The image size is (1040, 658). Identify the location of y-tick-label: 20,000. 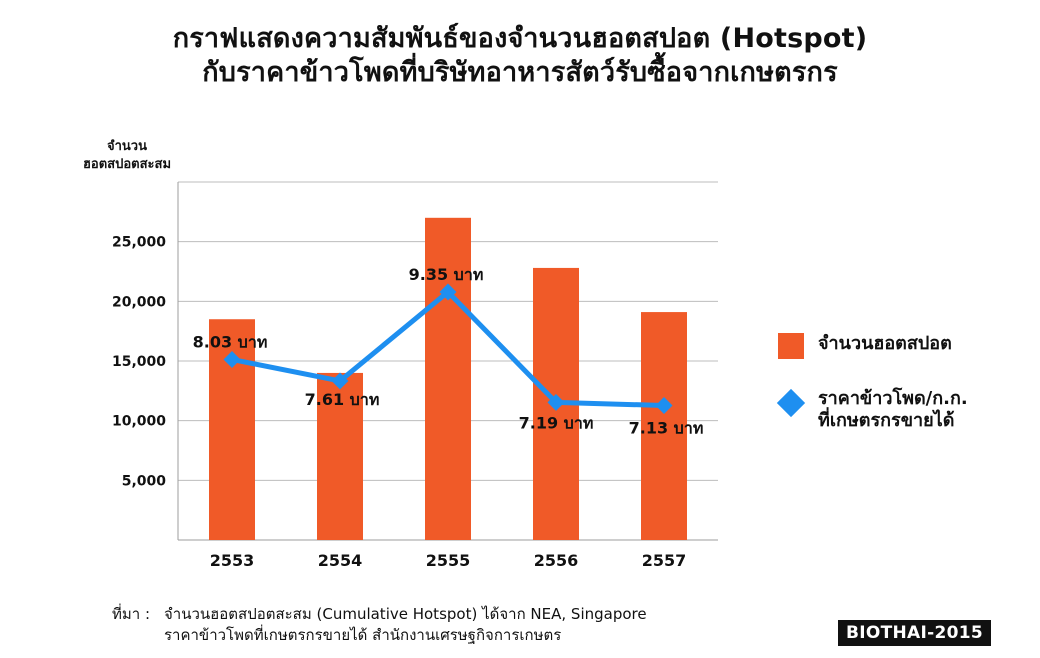
(139, 302).